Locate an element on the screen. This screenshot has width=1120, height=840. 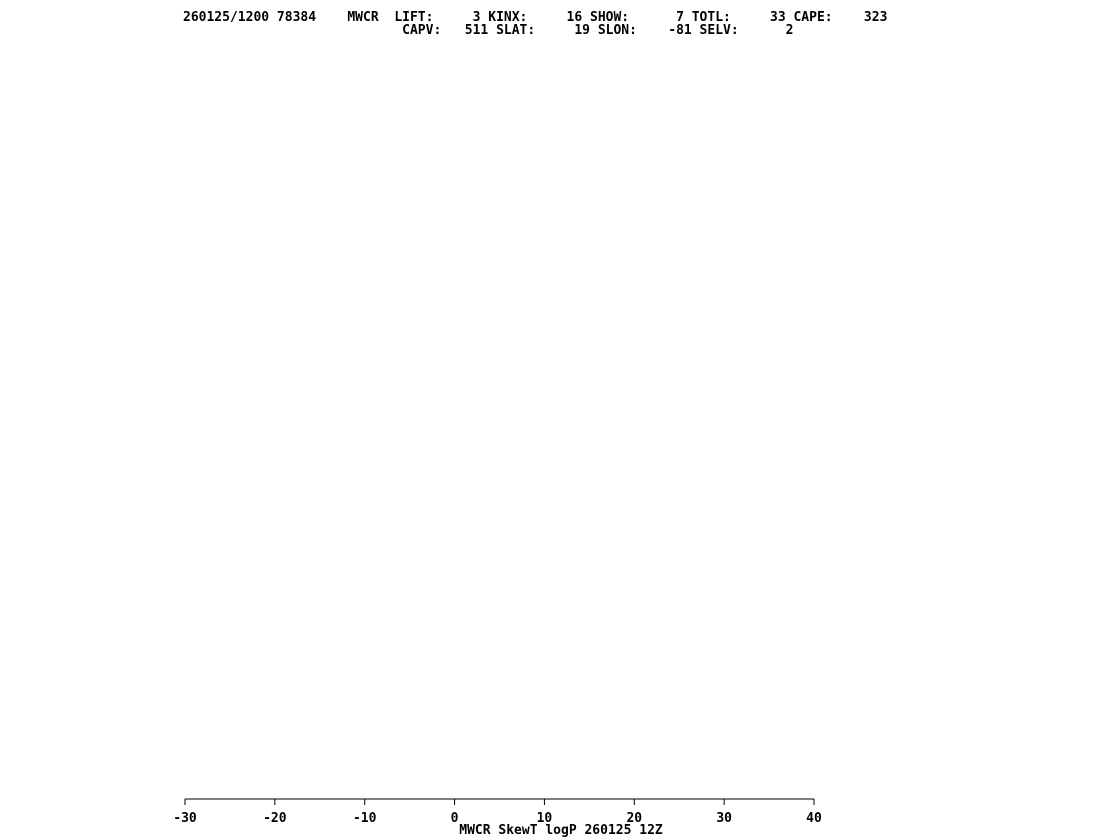
header-line-2: CAPV: 511 SLAT: 19 SLON: -81 SELV: 2 is located at coordinates (488, 30).